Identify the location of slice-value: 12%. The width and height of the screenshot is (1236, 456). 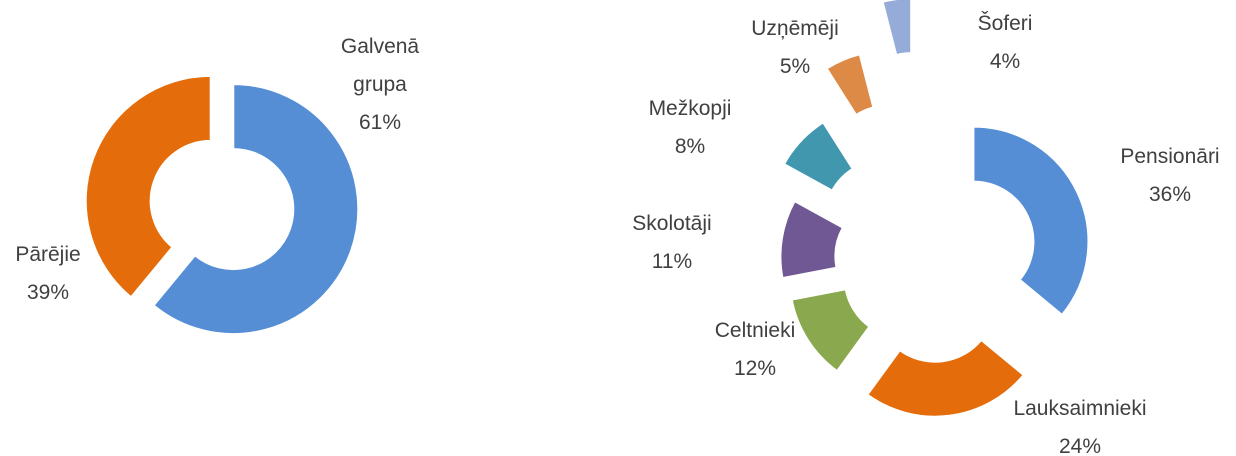
(755, 368).